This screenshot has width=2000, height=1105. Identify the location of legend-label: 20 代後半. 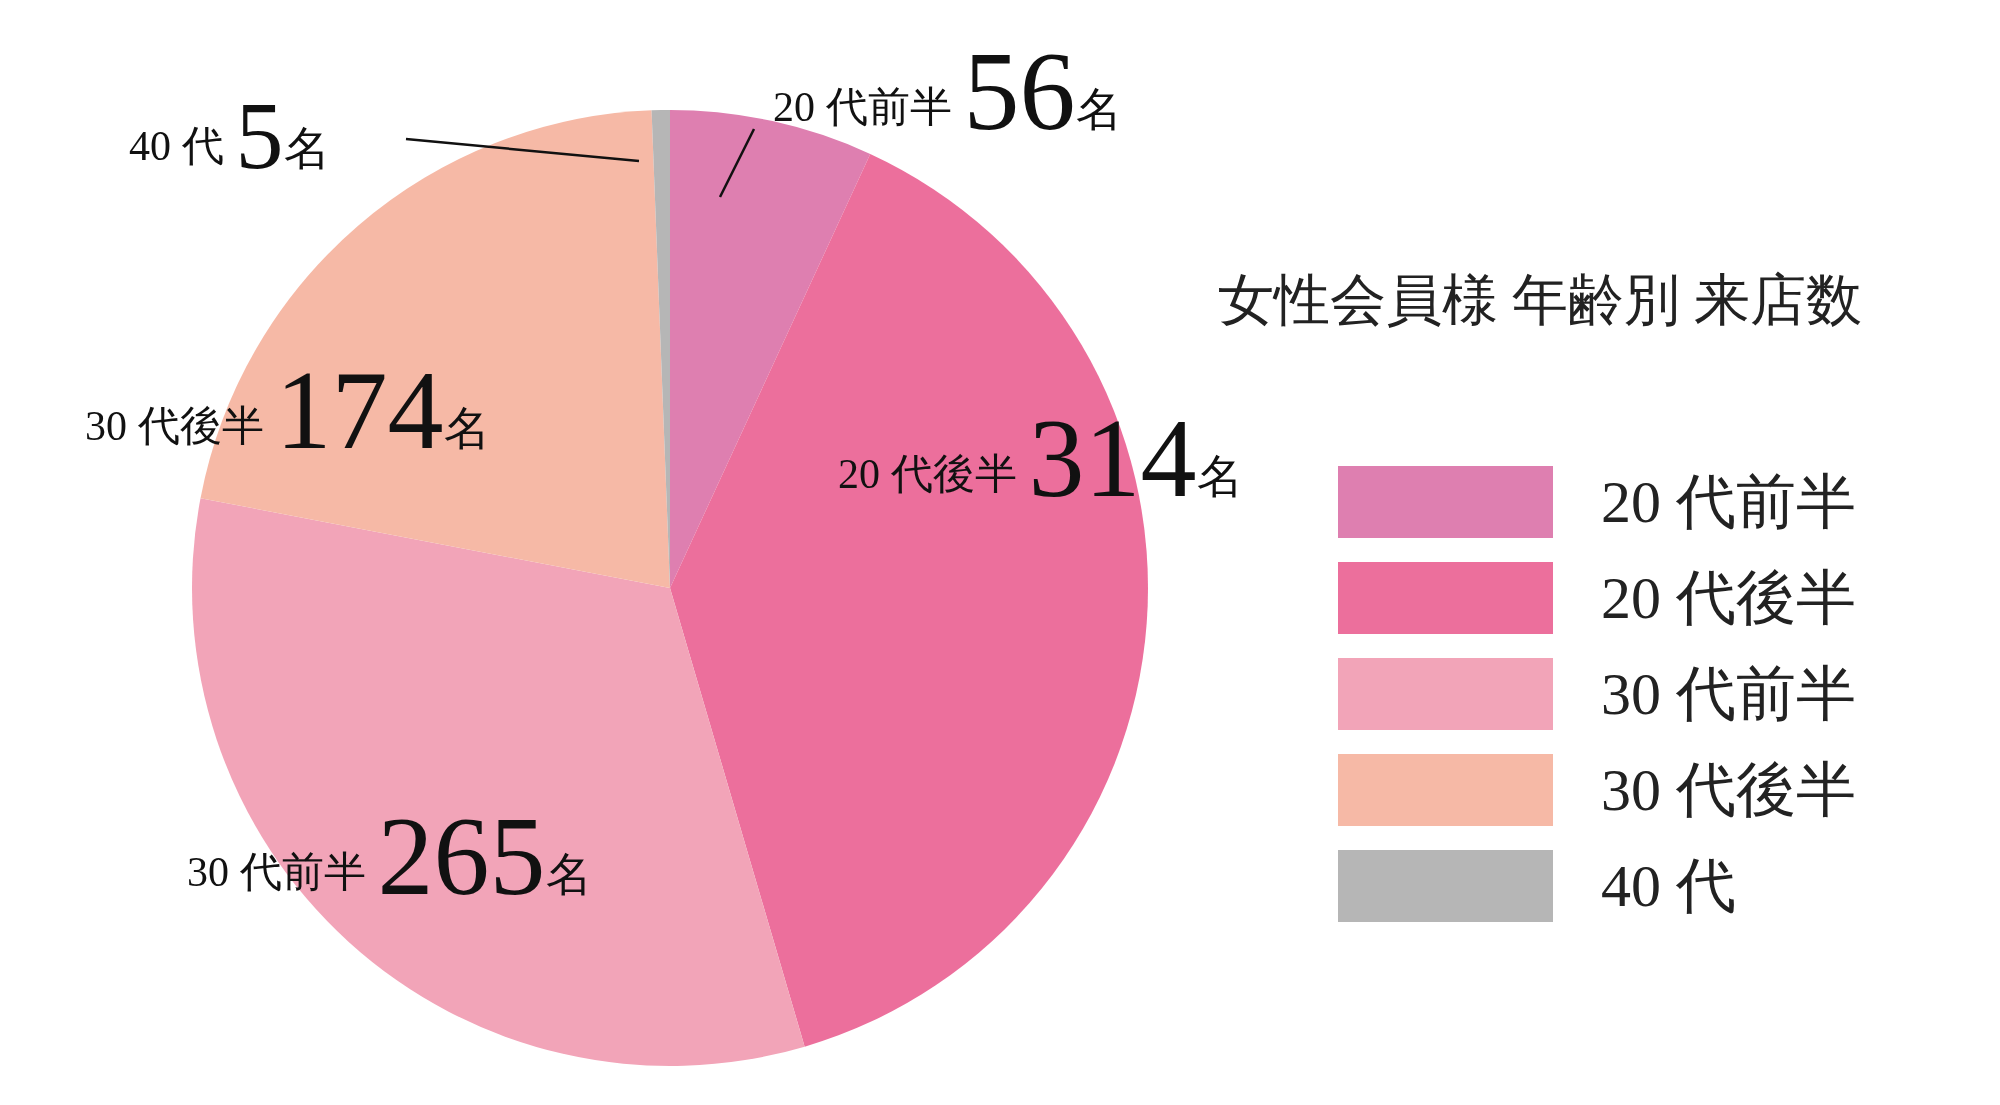
(1728, 598).